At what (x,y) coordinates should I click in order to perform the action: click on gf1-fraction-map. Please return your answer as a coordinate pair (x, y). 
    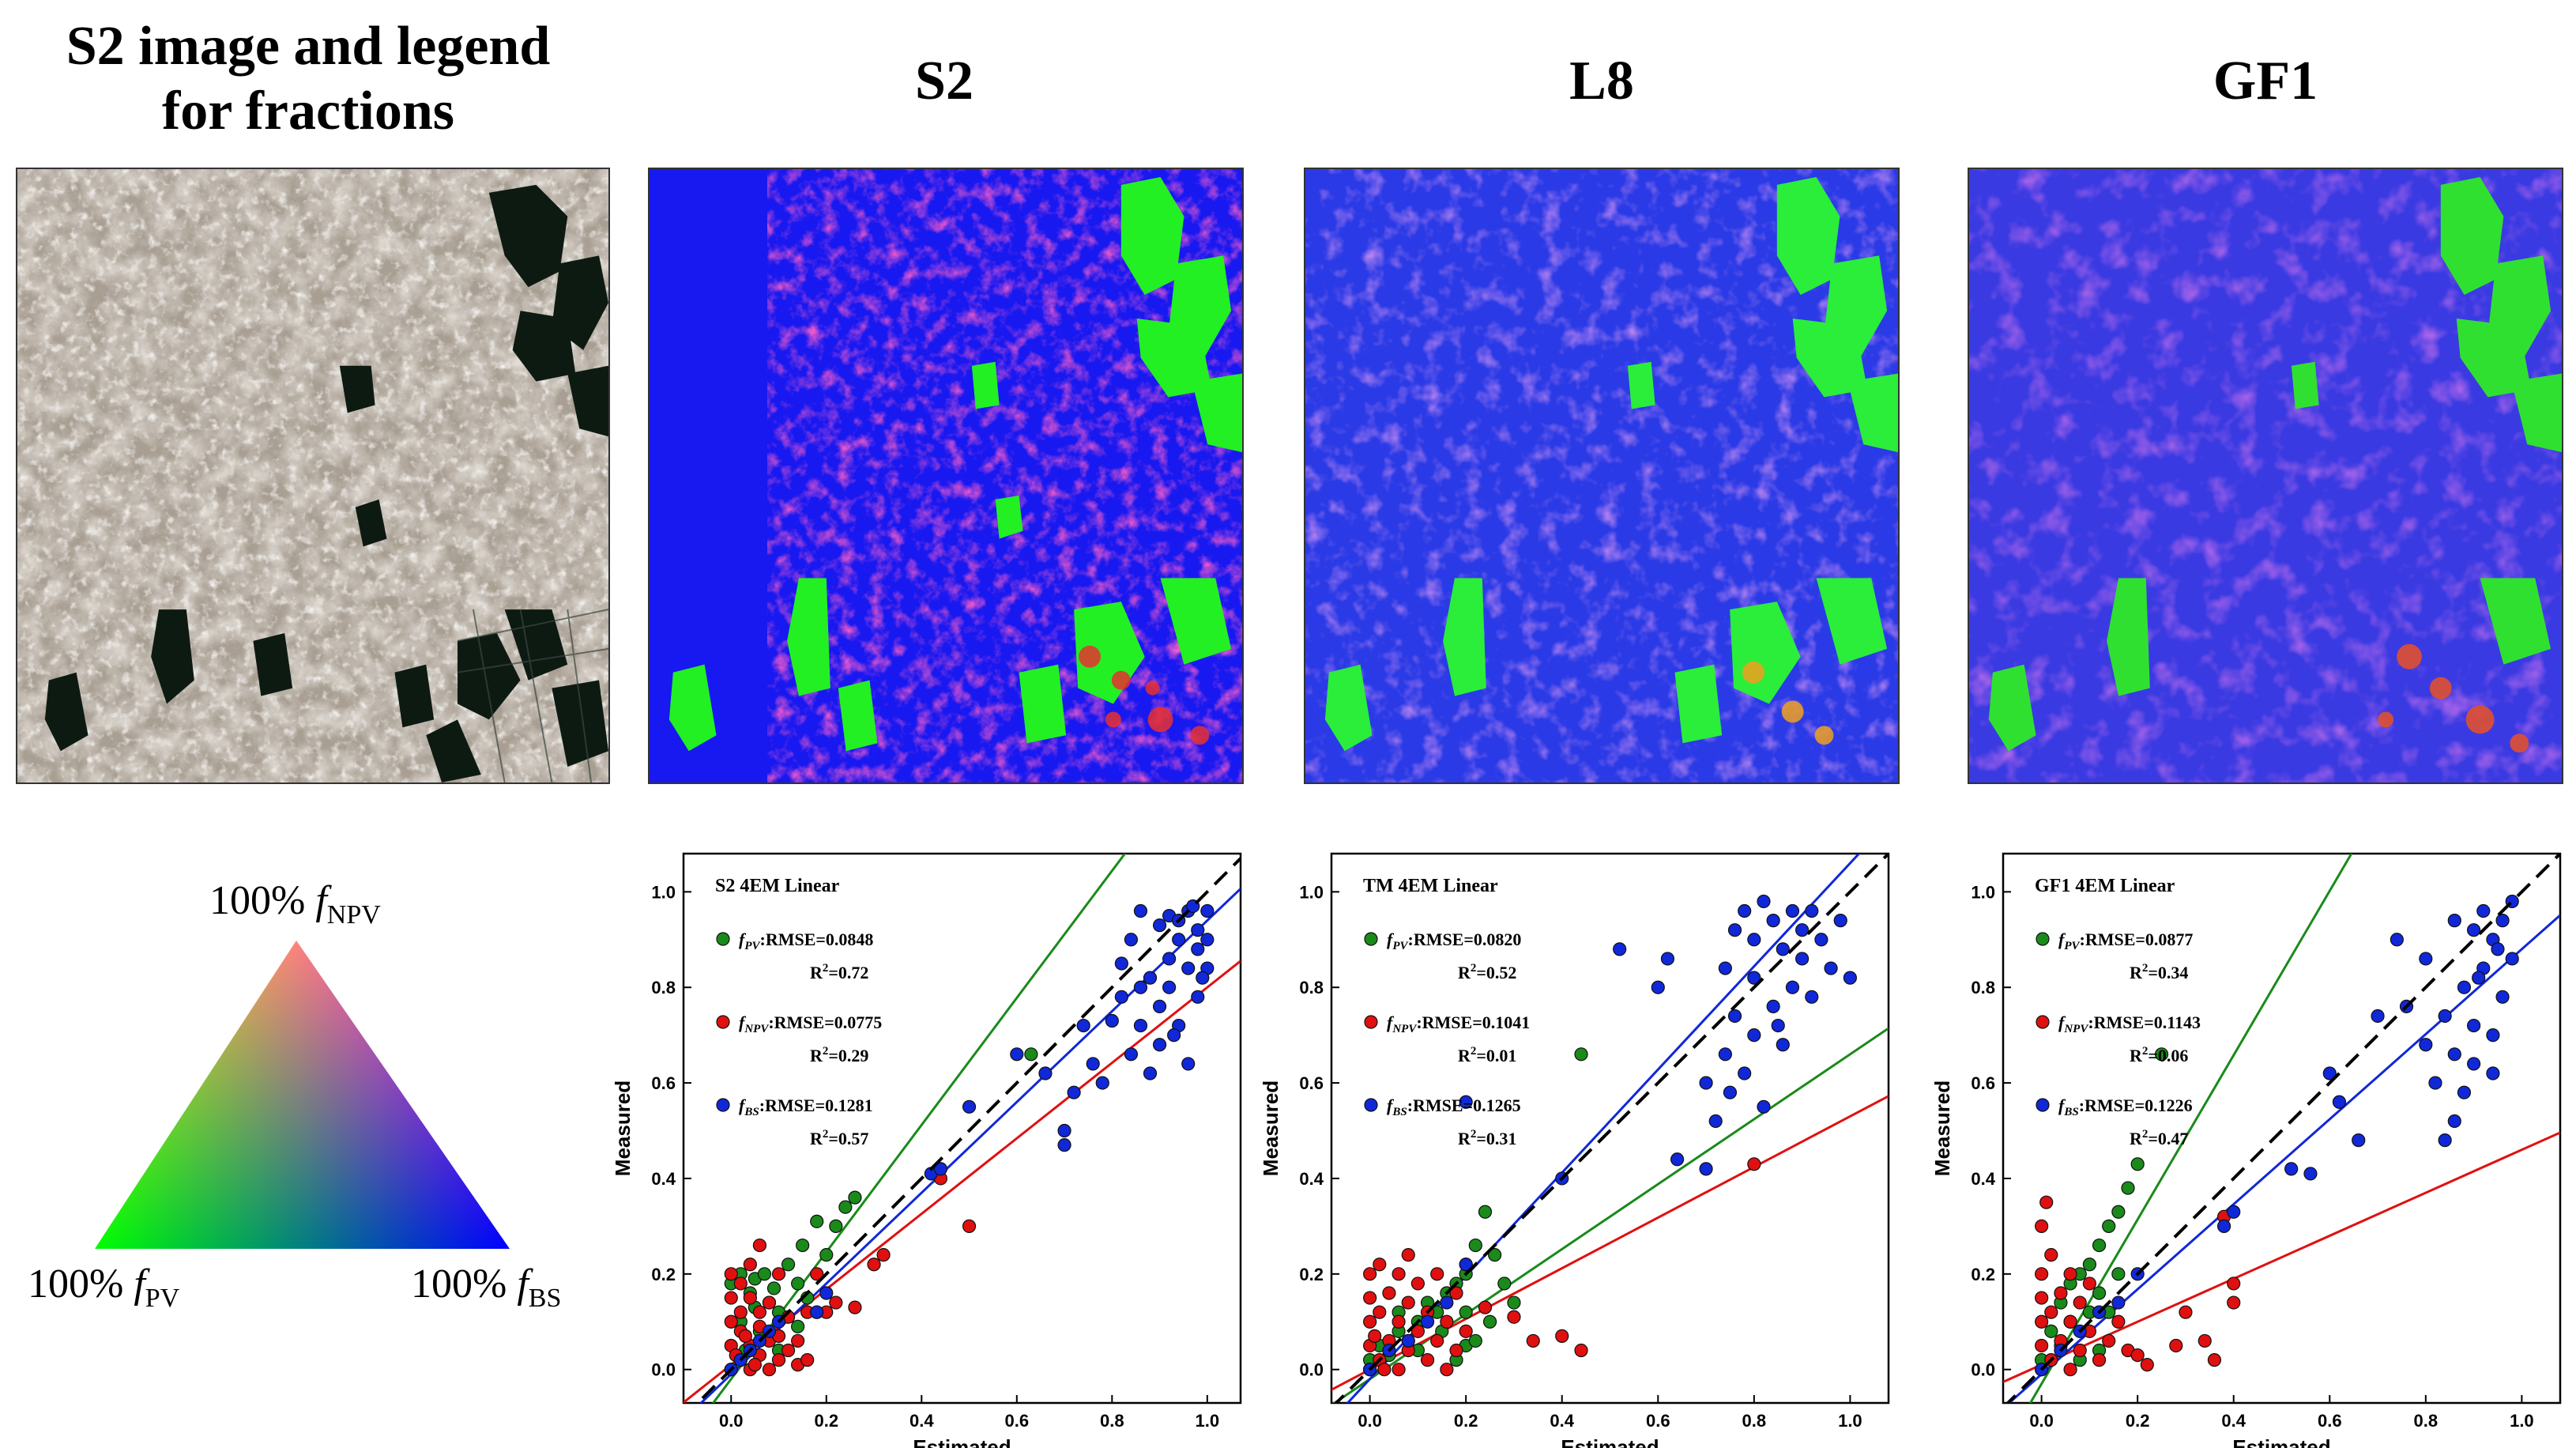
    Looking at the image, I should click on (2265, 476).